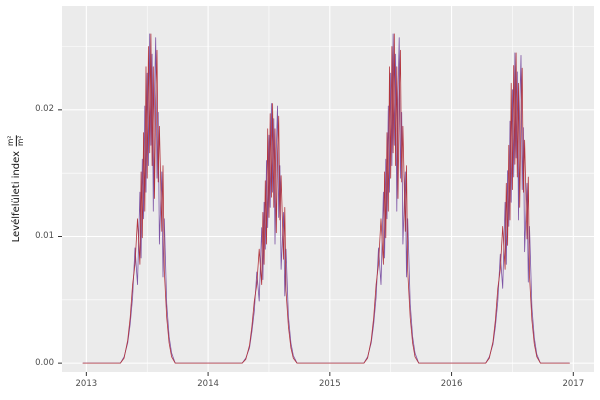 This screenshot has width=600, height=400. I want to click on y-tick-label: 0.00, so click(44, 362).